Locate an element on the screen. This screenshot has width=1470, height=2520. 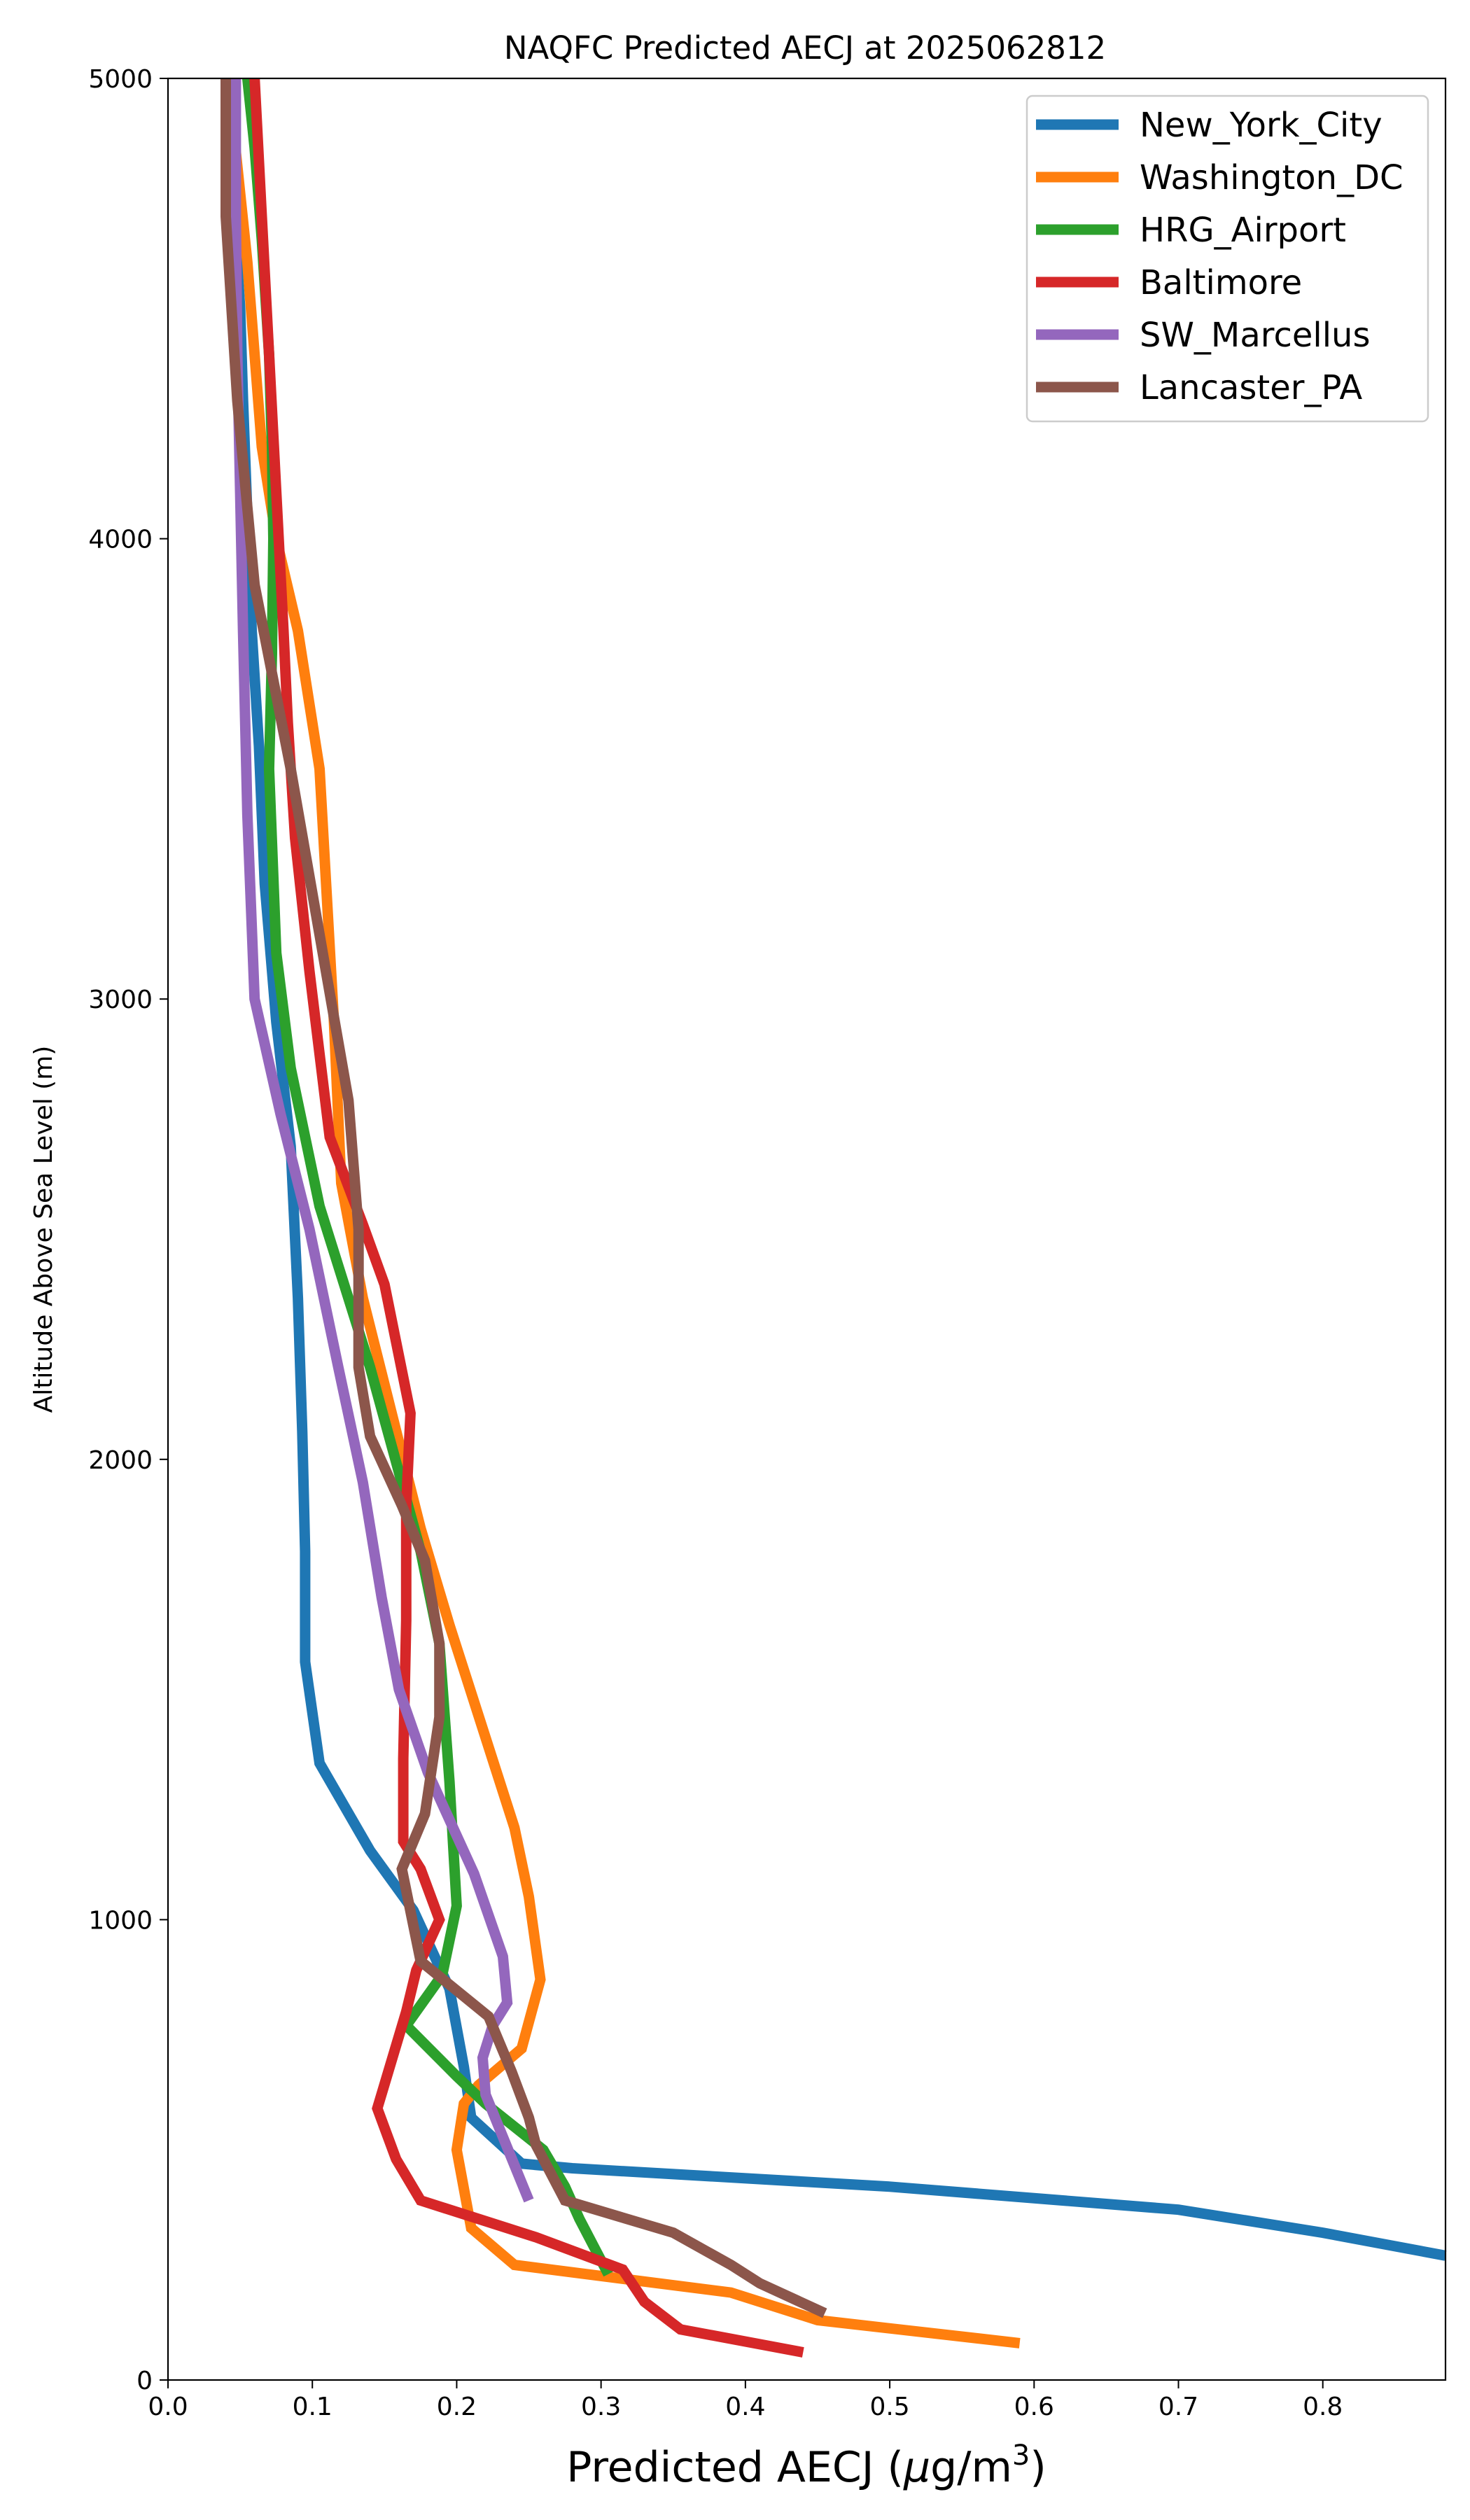
y-axis-label: Altitude Above Sea Level (m) is located at coordinates (43, 1229).